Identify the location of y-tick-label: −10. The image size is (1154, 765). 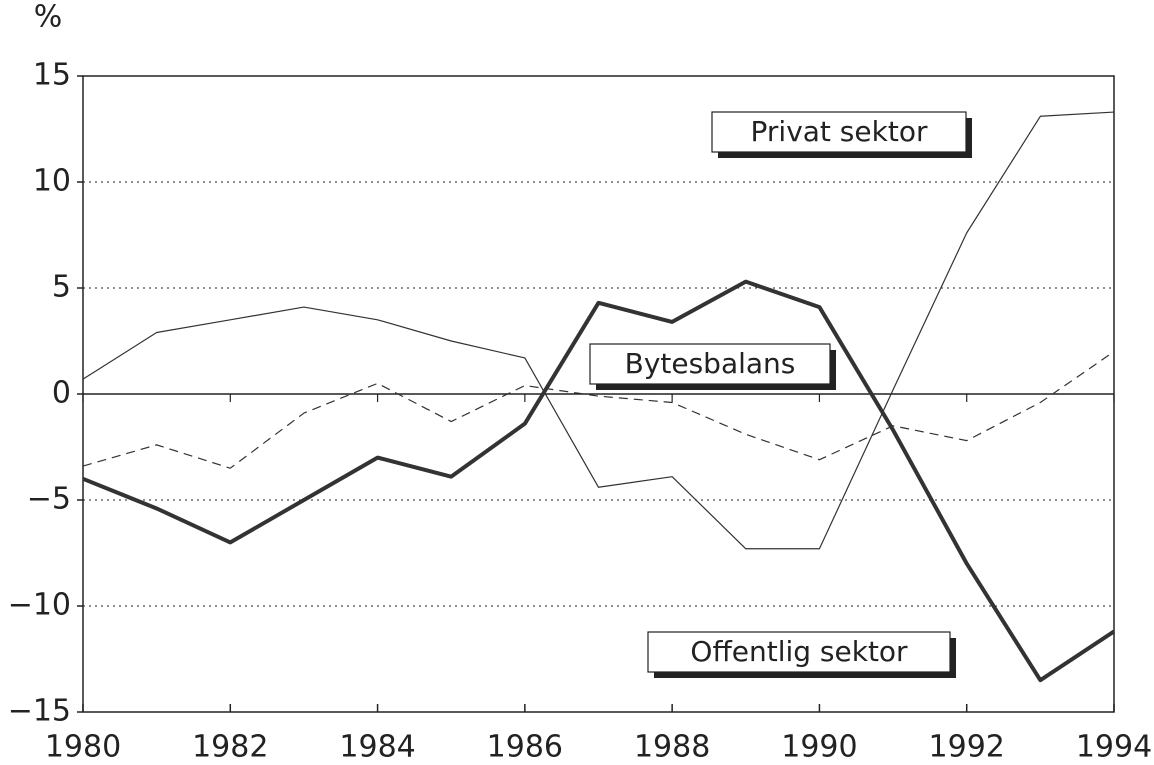
(39, 605).